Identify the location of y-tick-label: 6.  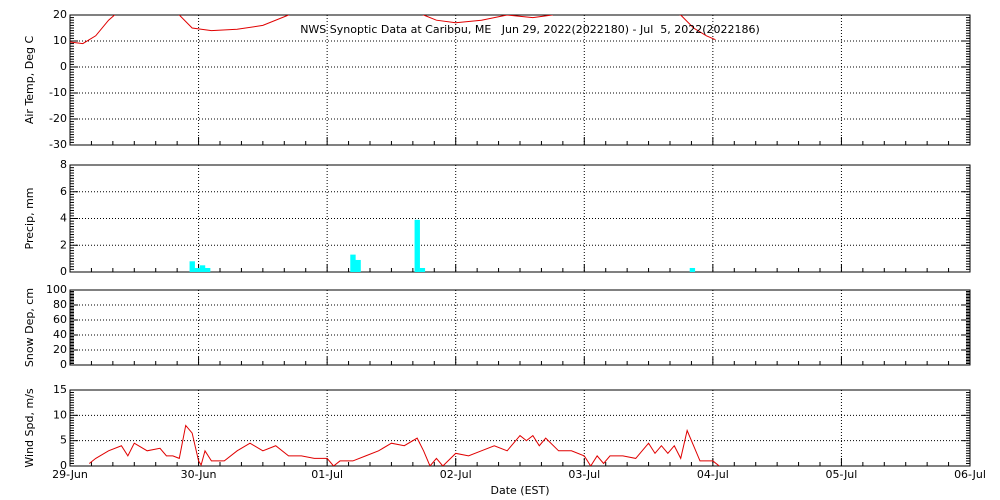
(63, 191).